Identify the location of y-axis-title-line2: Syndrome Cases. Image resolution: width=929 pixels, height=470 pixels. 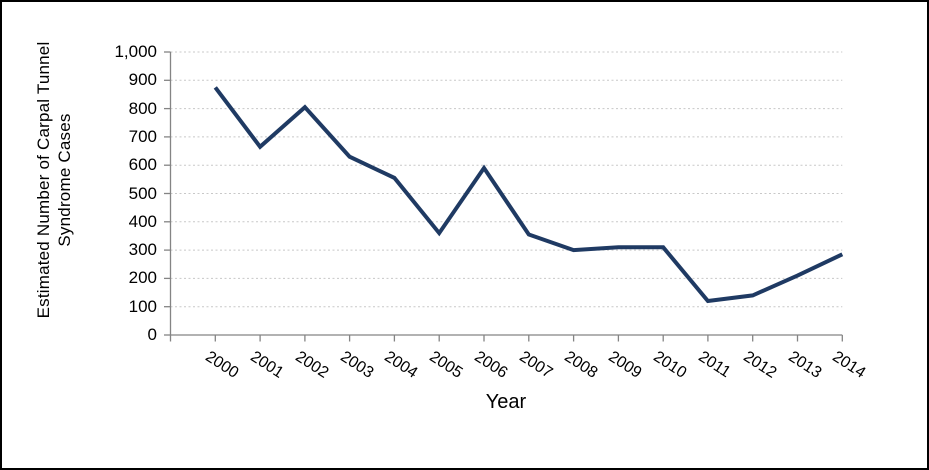
(64, 180).